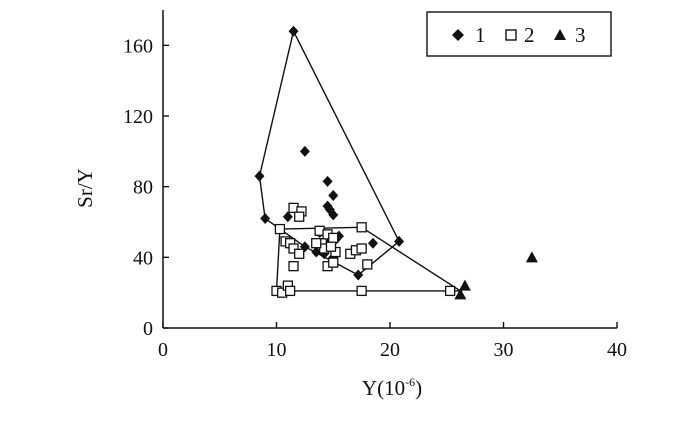 The height and width of the screenshot is (430, 700). What do you see at coordinates (138, 117) in the screenshot?
I see `y-tick-label: 120` at bounding box center [138, 117].